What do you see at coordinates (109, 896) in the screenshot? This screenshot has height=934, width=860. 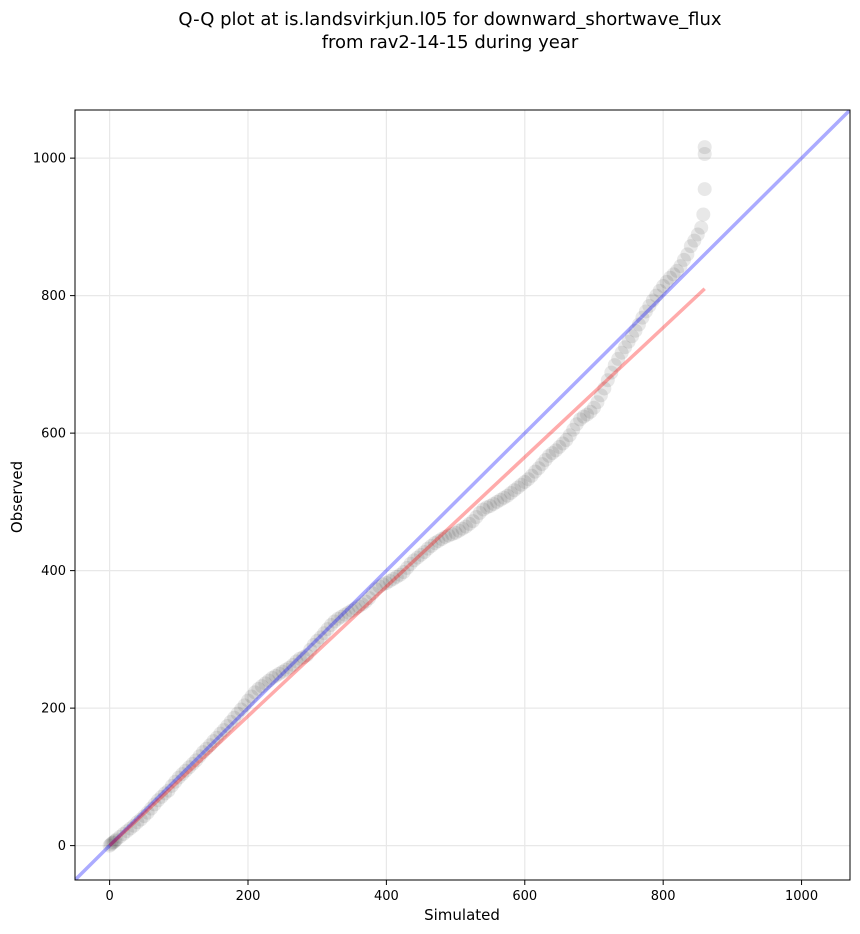 I see `x-tick-label: 0` at bounding box center [109, 896].